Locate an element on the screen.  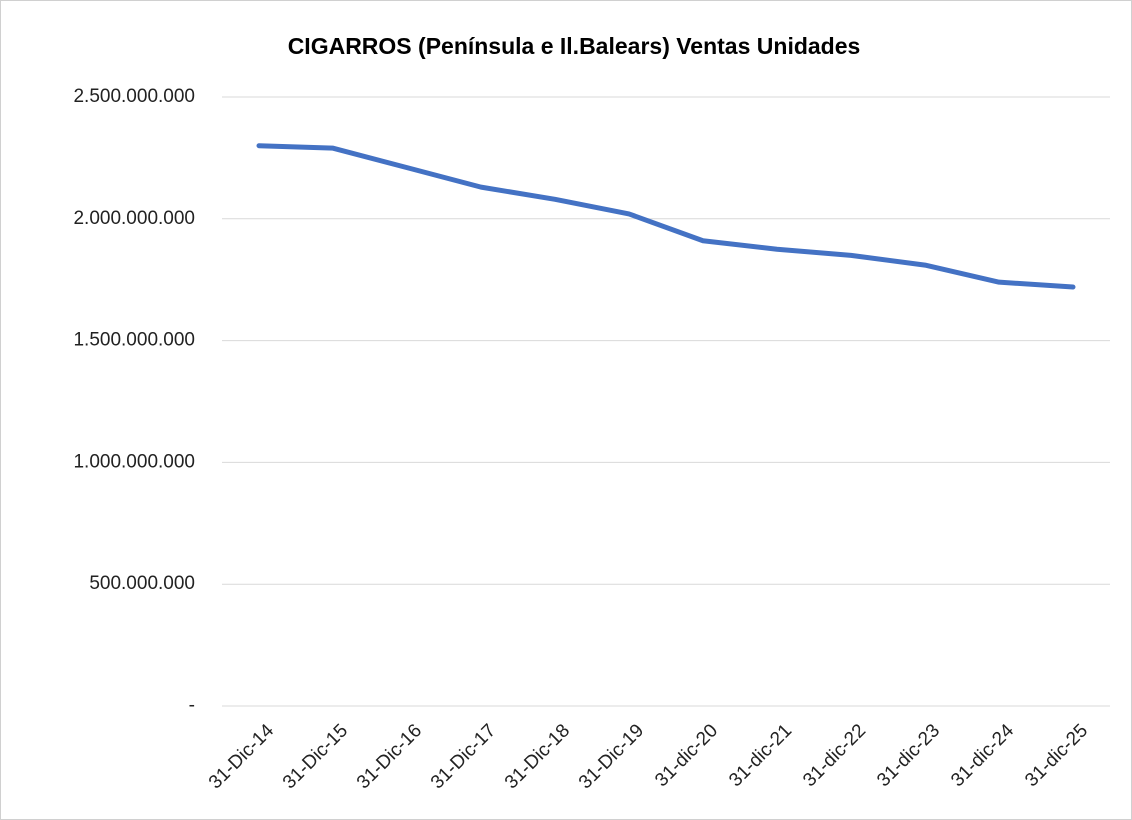
y-tick-label: 2.000.000.000 is located at coordinates (134, 218).